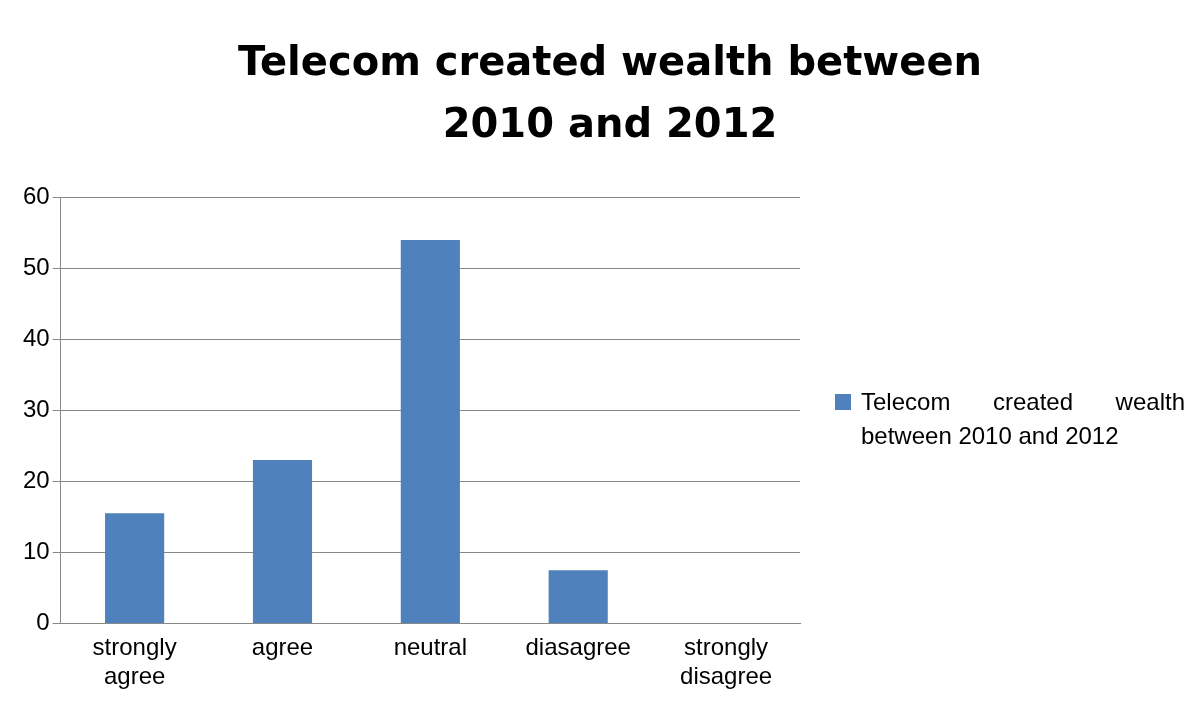 The image size is (1195, 701). I want to click on y-tick-label: 30, so click(36, 409).